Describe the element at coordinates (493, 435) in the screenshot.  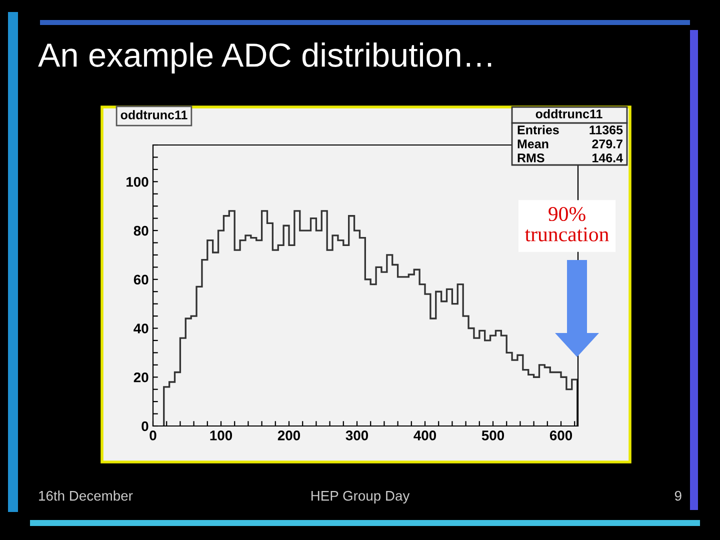
I see `x-tick-label: 500` at that location.